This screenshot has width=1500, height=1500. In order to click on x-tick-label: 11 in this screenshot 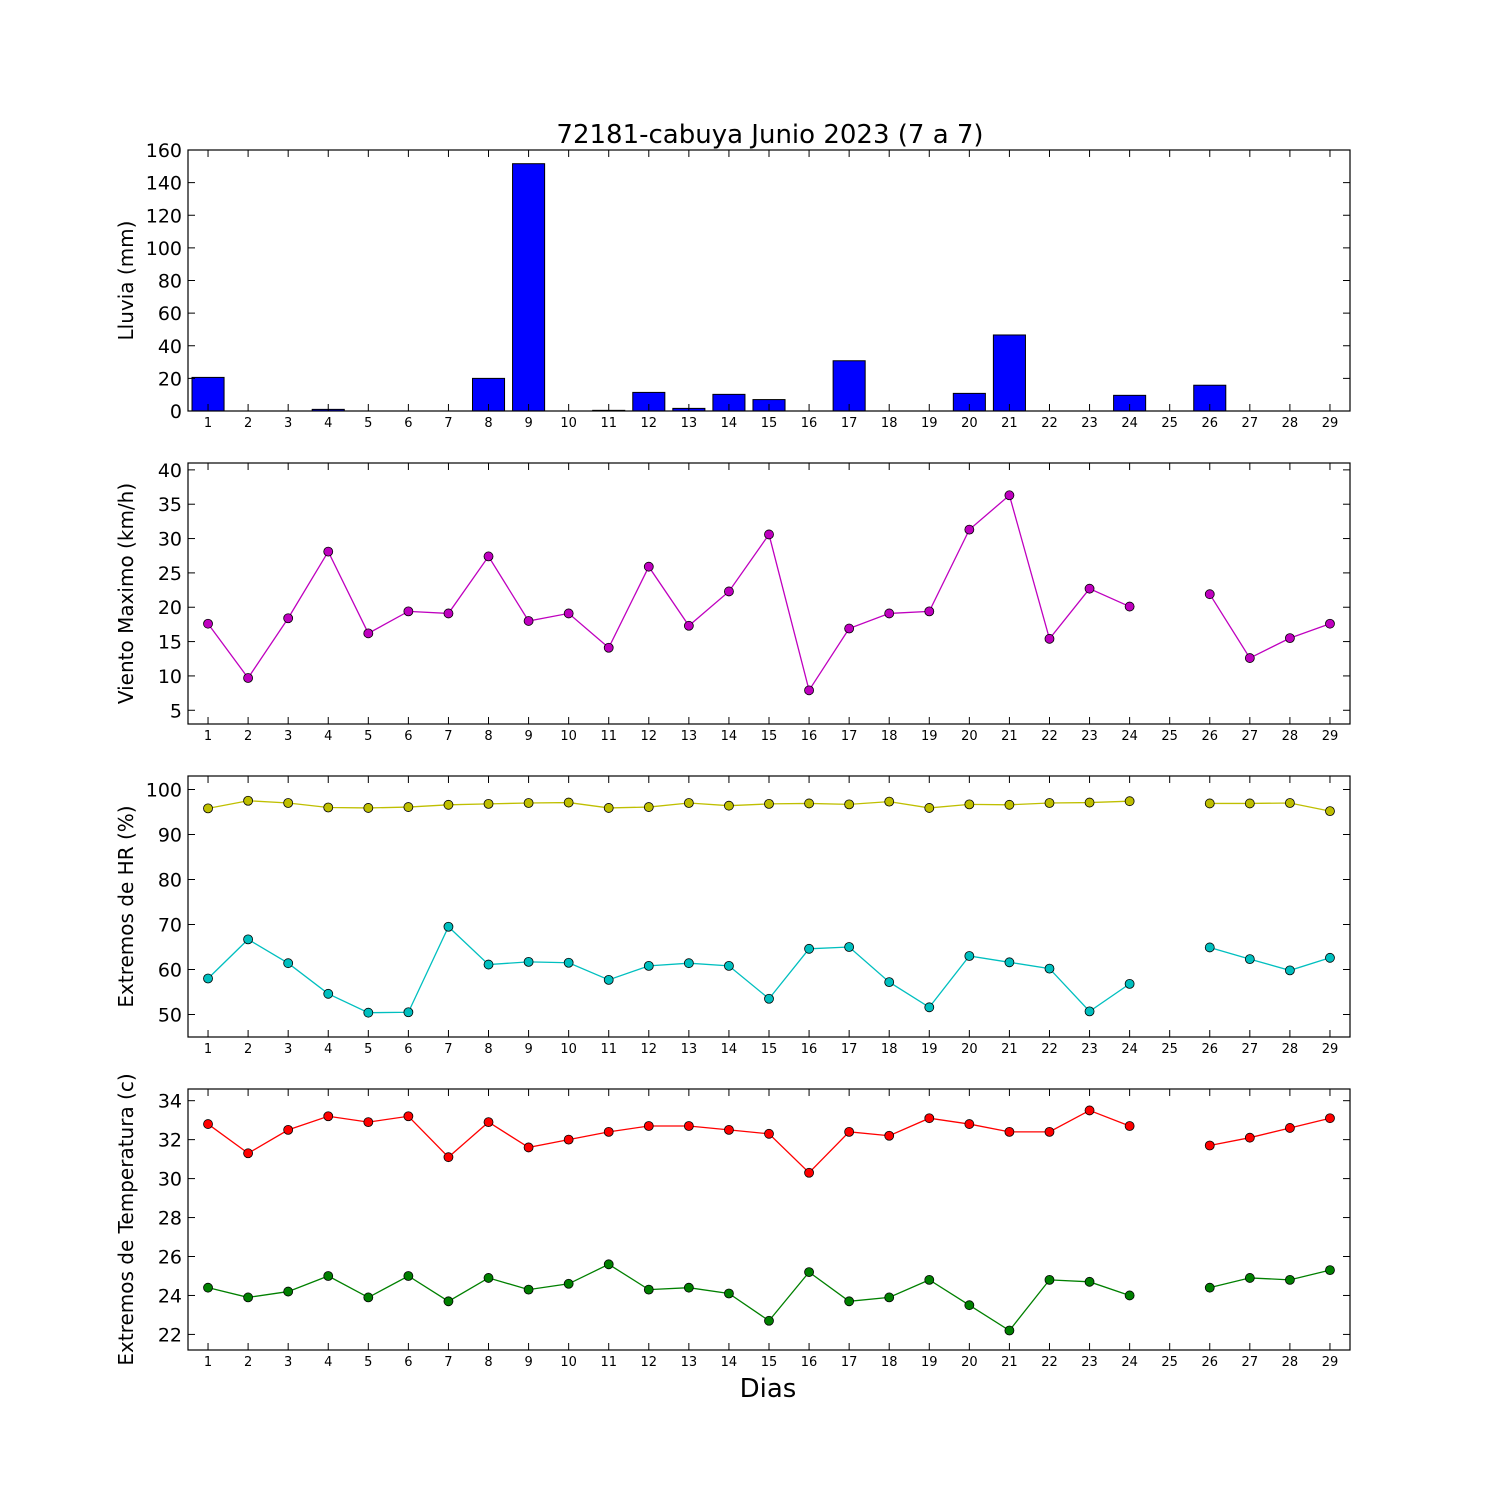, I will do `click(608, 736)`.